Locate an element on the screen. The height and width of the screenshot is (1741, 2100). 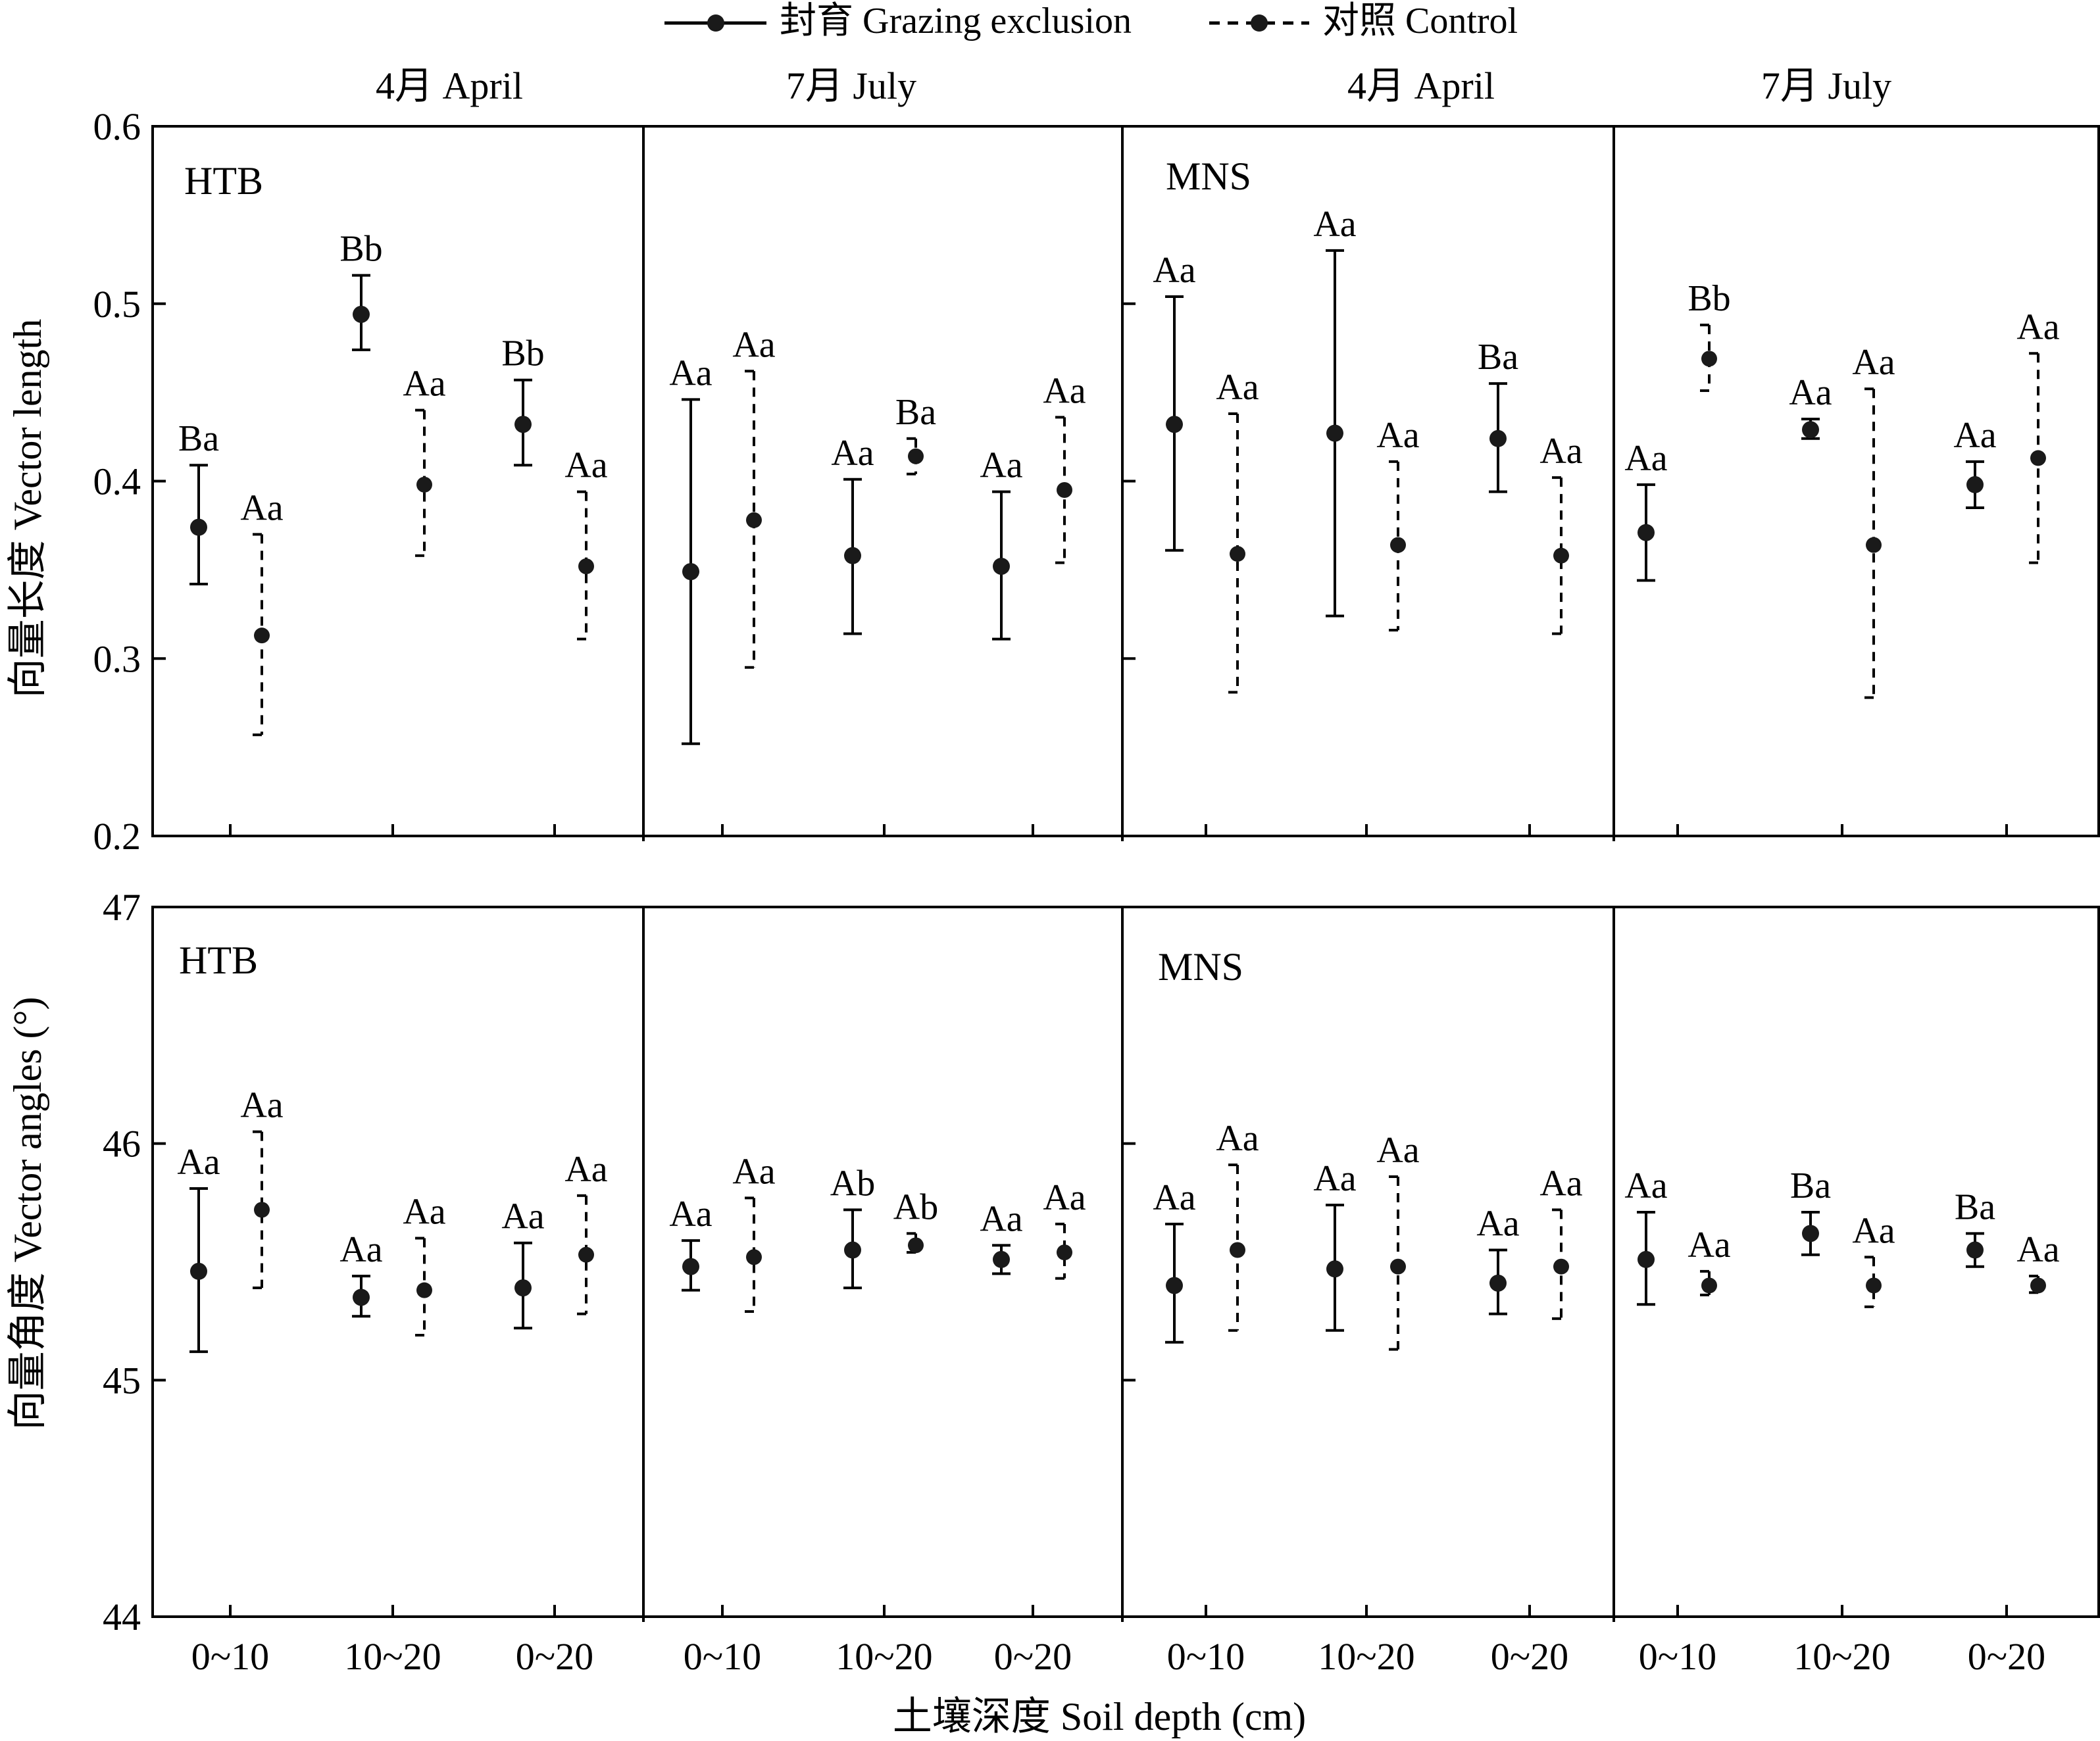
y-axis-title-angles: 向量角度 Vector angles (°) is located at coordinates (27, 1214).